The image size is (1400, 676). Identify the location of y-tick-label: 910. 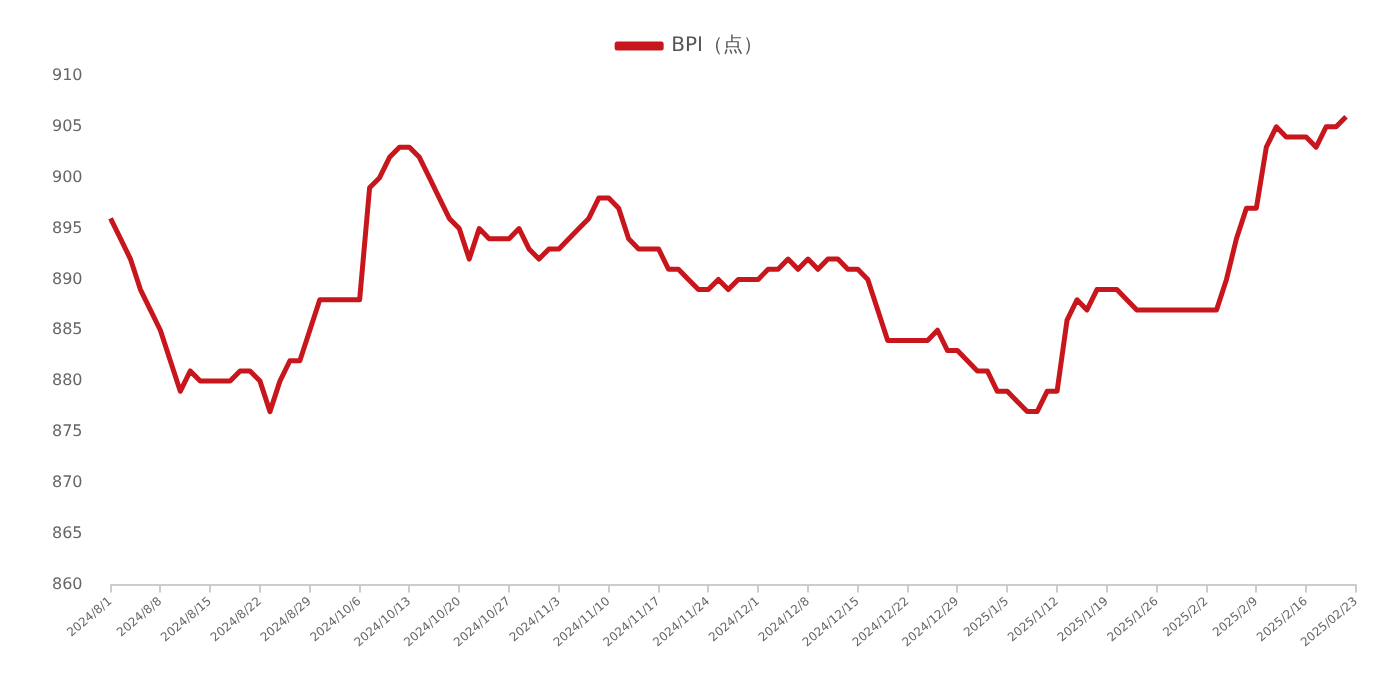
(67, 75).